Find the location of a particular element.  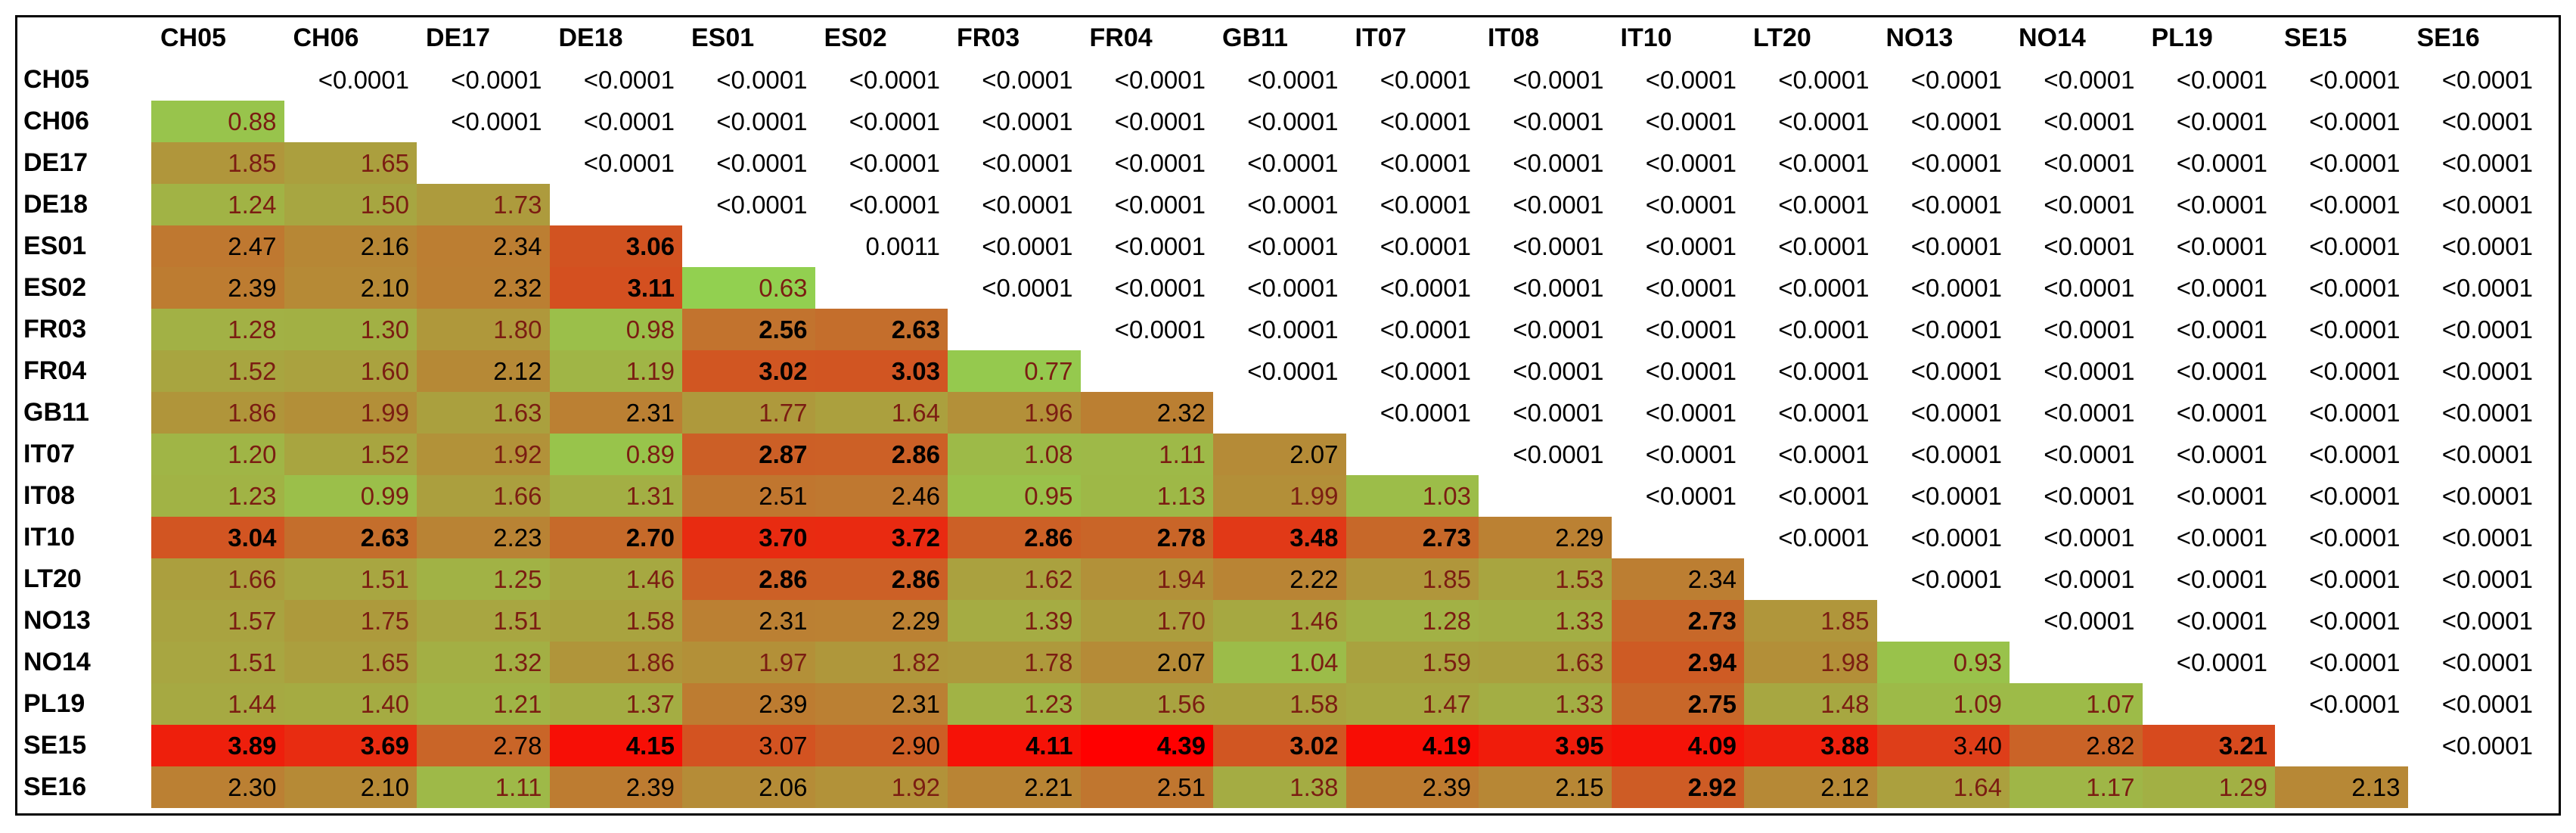

heatmap-cell: 1.96 is located at coordinates (1014, 413).